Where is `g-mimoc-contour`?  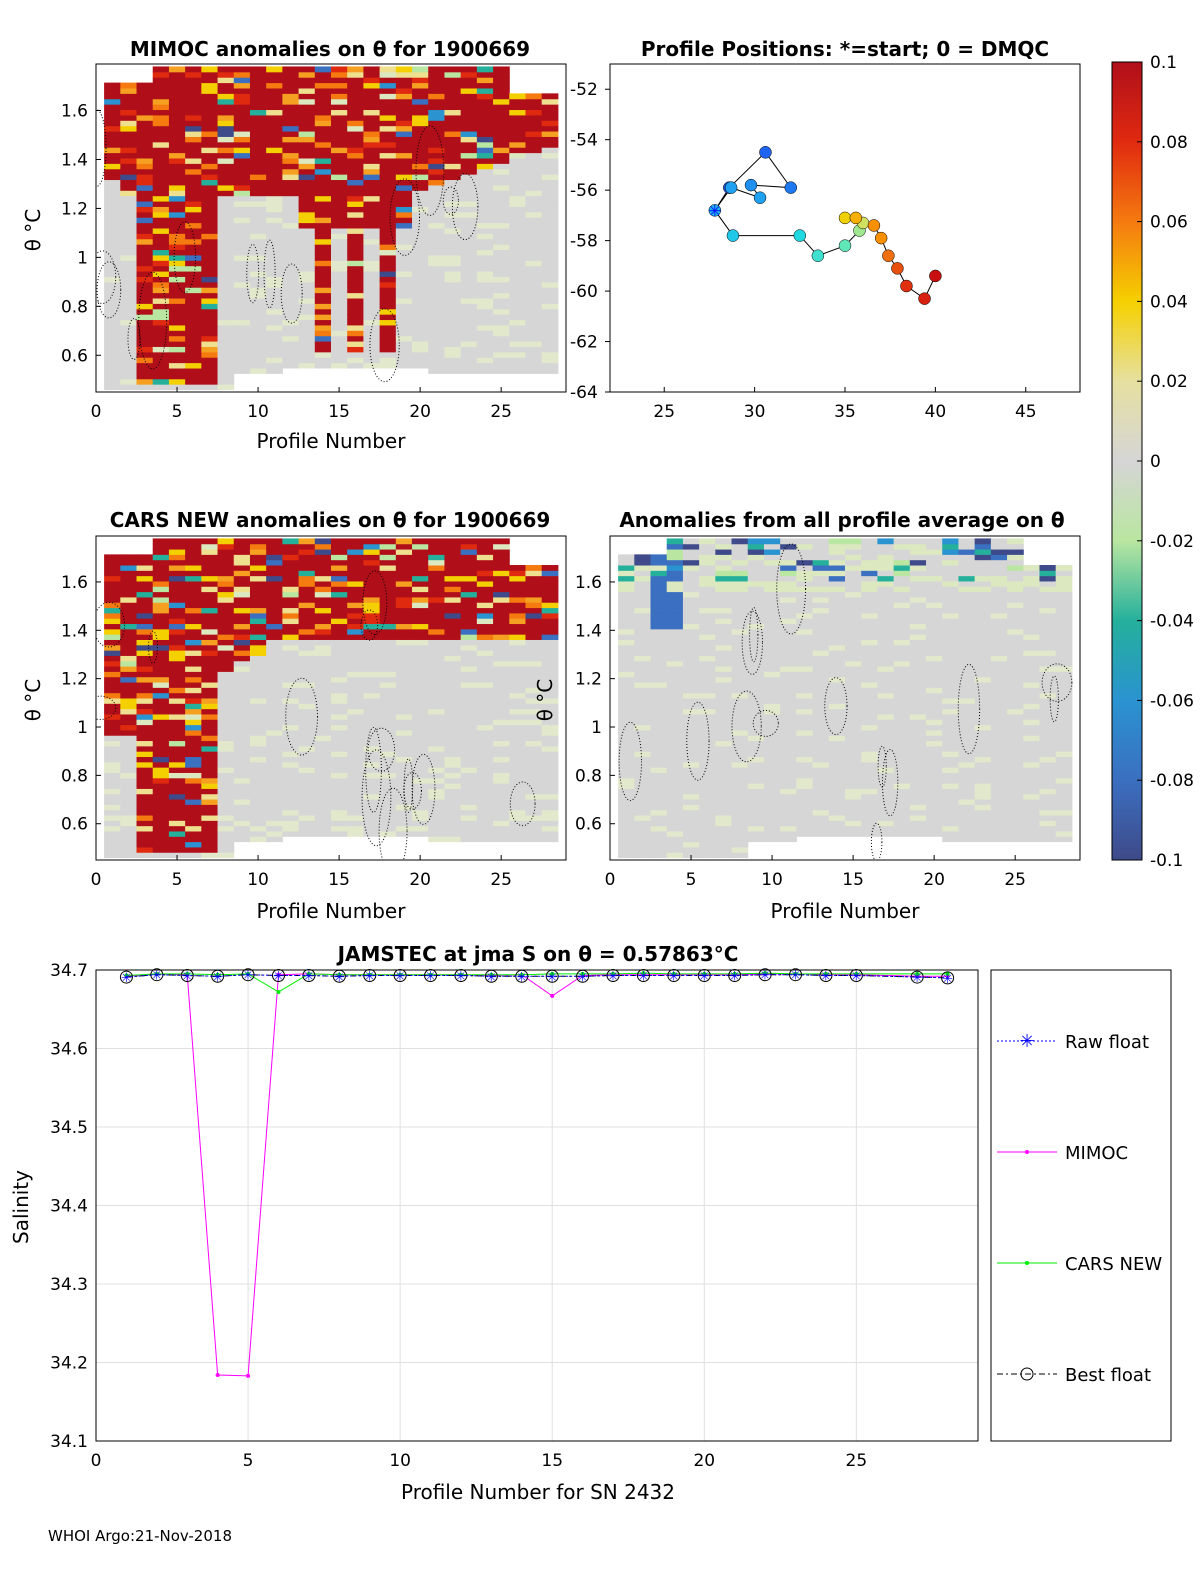 g-mimoc-contour is located at coordinates (185, 257).